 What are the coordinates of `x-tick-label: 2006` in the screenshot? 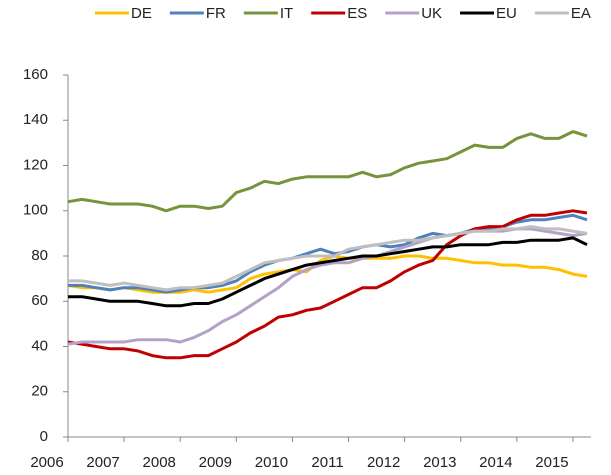 It's located at (46, 462).